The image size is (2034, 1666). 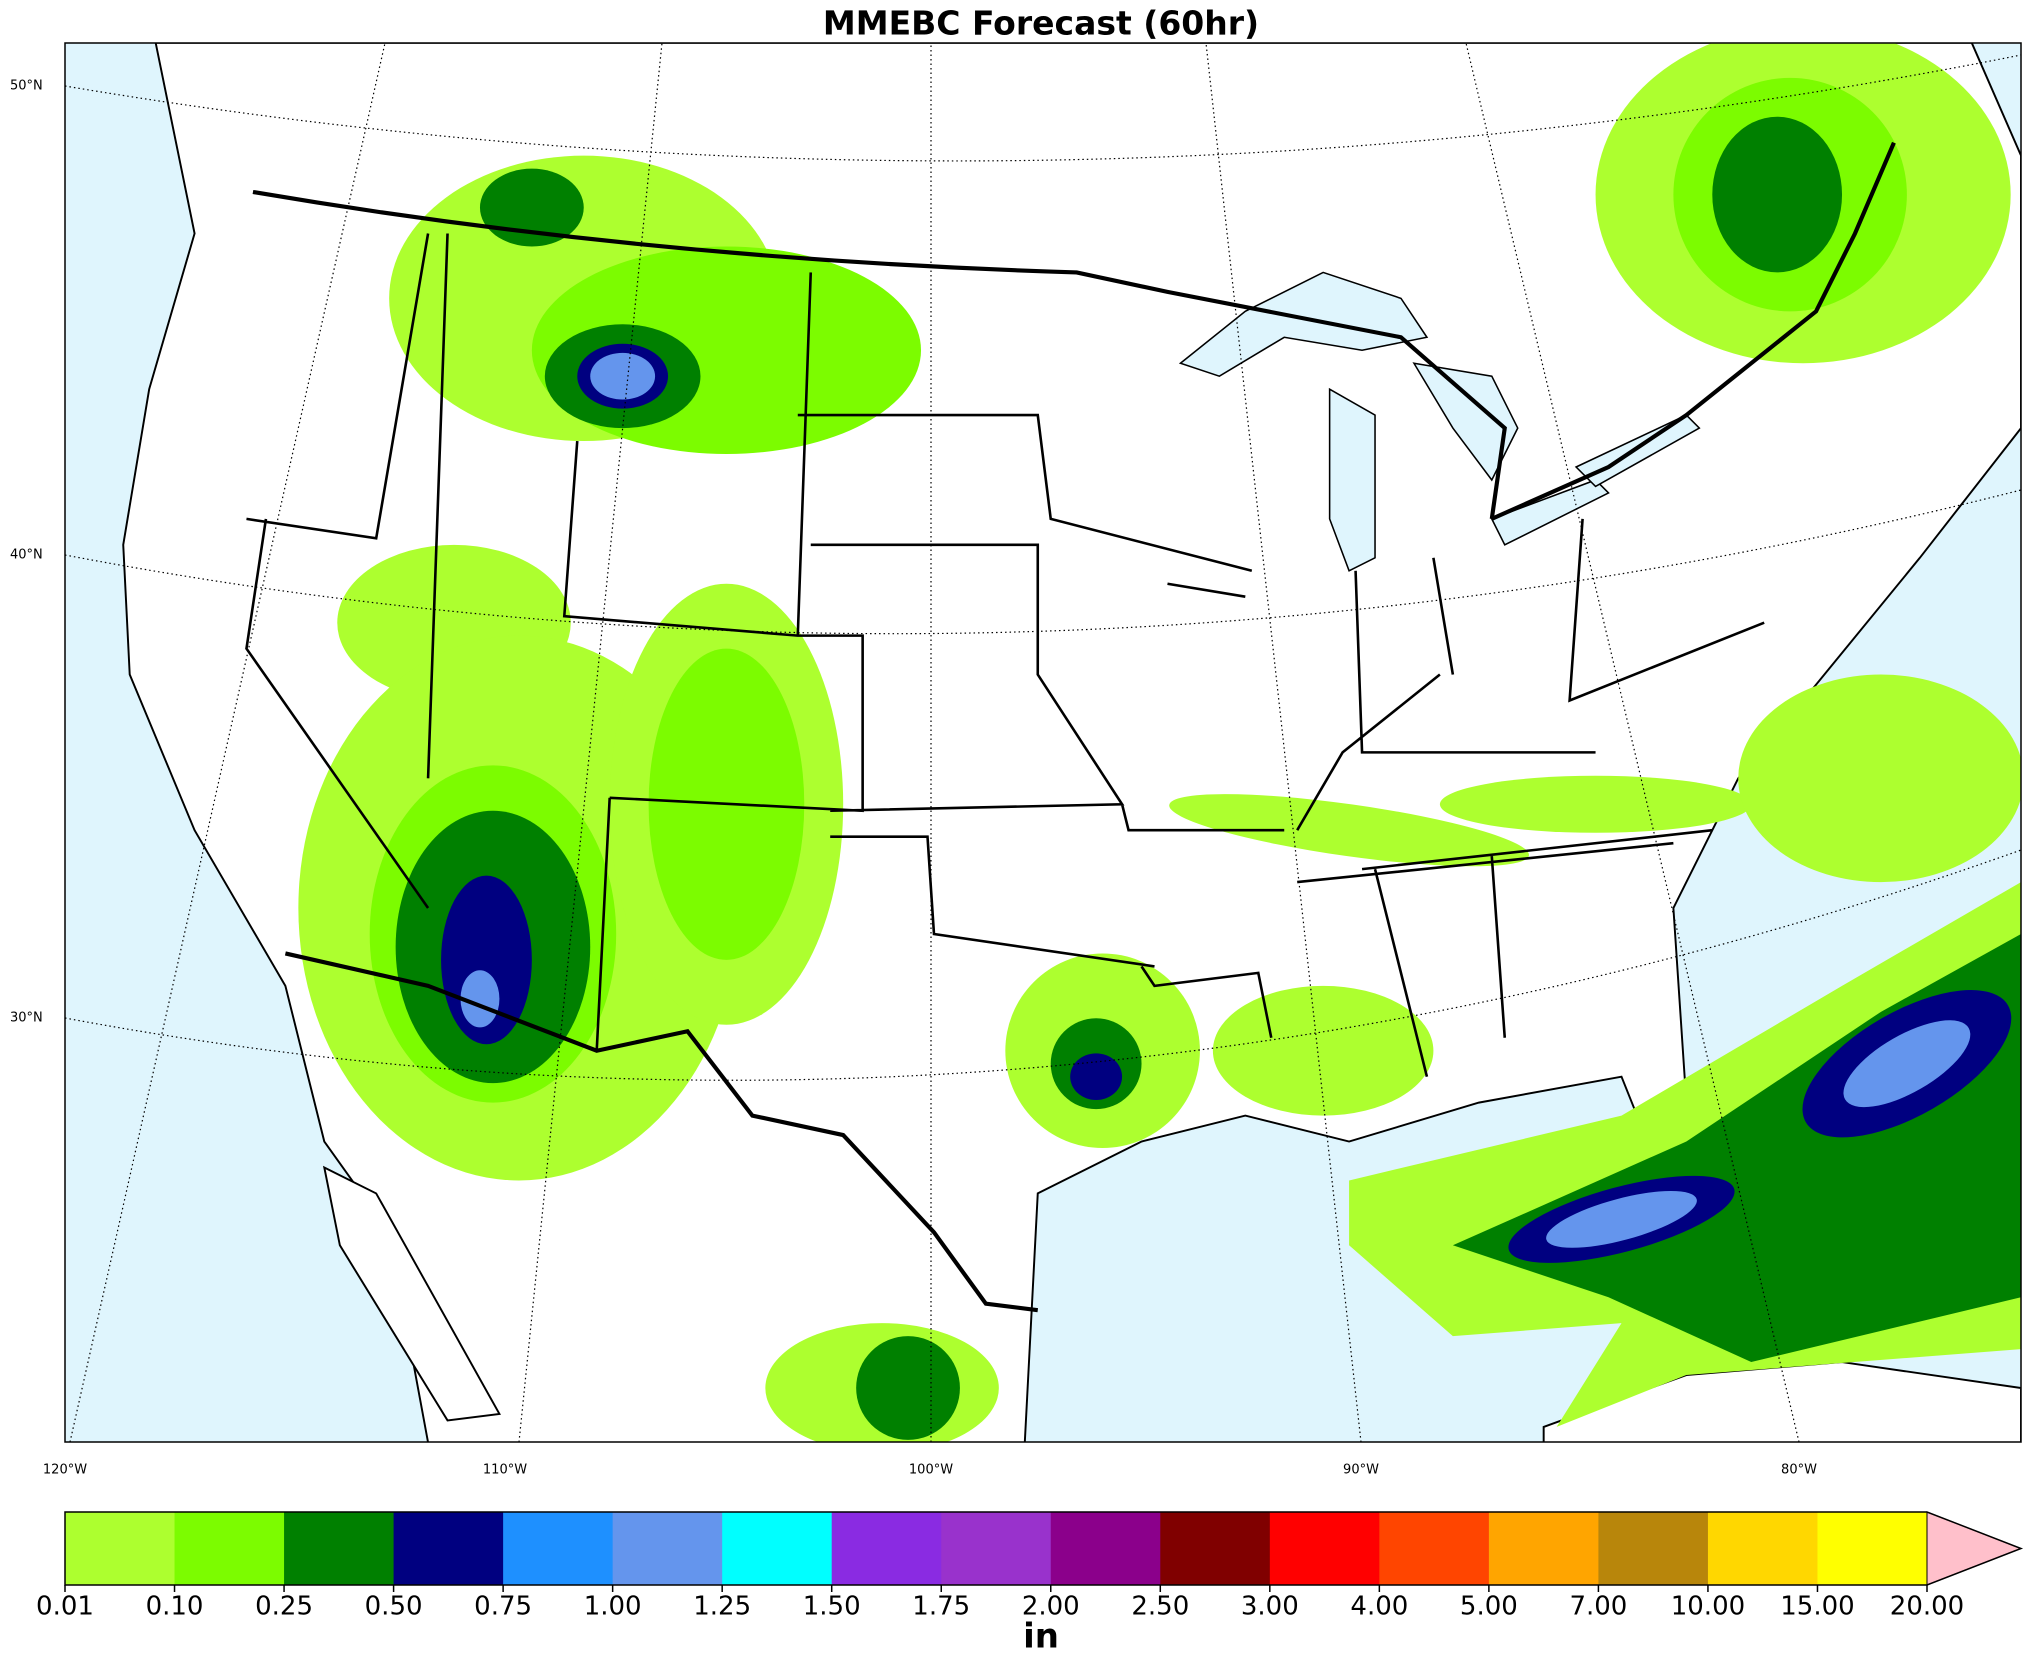 I want to click on great-lakes, so click(x=1439, y=421).